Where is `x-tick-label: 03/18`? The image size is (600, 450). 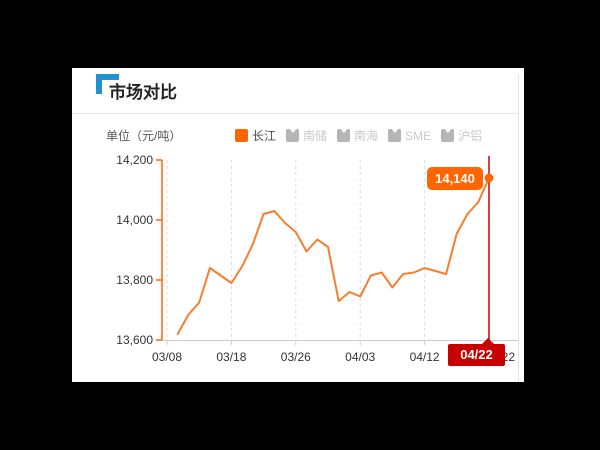
x-tick-label: 03/18 is located at coordinates (231, 357).